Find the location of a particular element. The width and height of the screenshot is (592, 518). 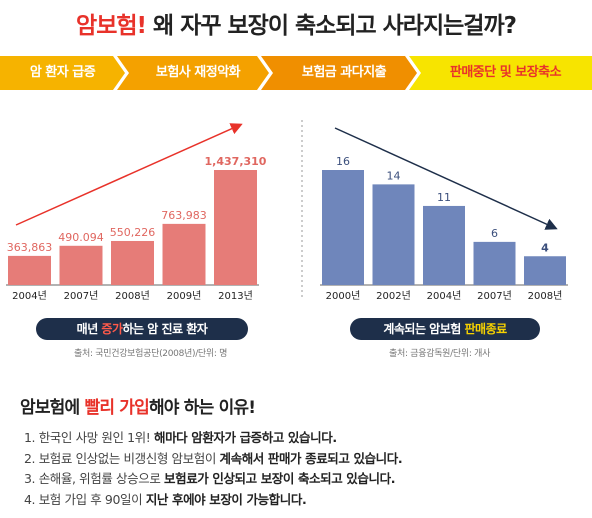

caption-right-highlight: 판매종료 is located at coordinates (485, 329).